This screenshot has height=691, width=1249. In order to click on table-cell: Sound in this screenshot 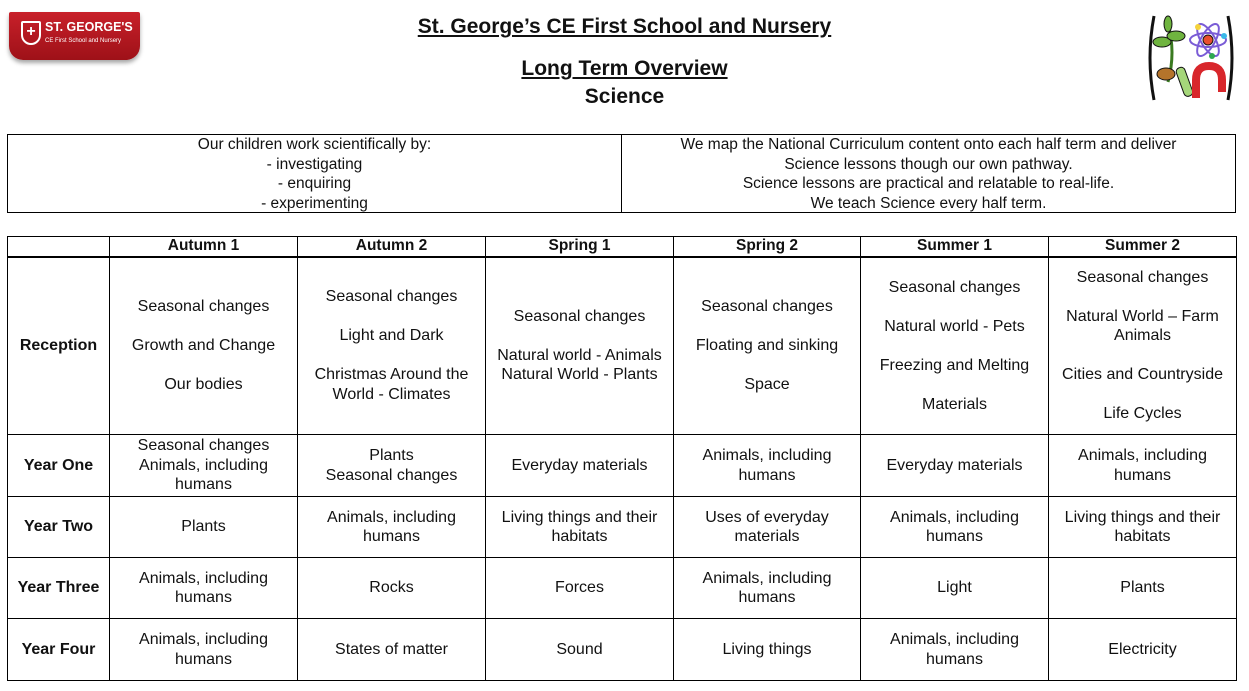, I will do `click(579, 649)`.